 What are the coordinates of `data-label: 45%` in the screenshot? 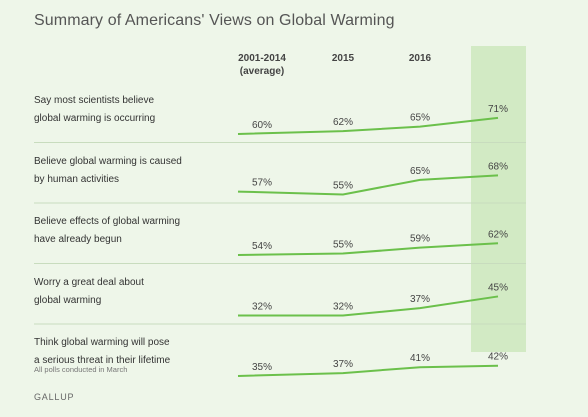 It's located at (498, 287).